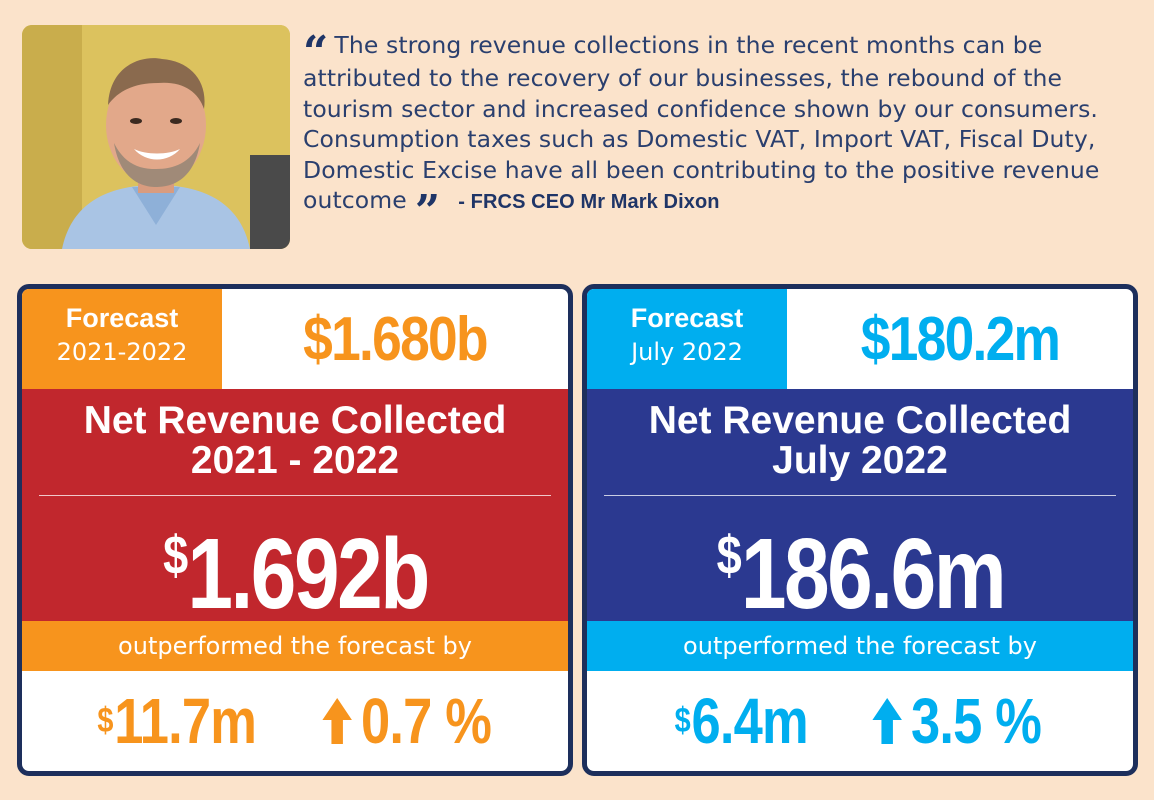 The image size is (1154, 800). I want to click on close-quote-icon: ”, so click(427, 212).